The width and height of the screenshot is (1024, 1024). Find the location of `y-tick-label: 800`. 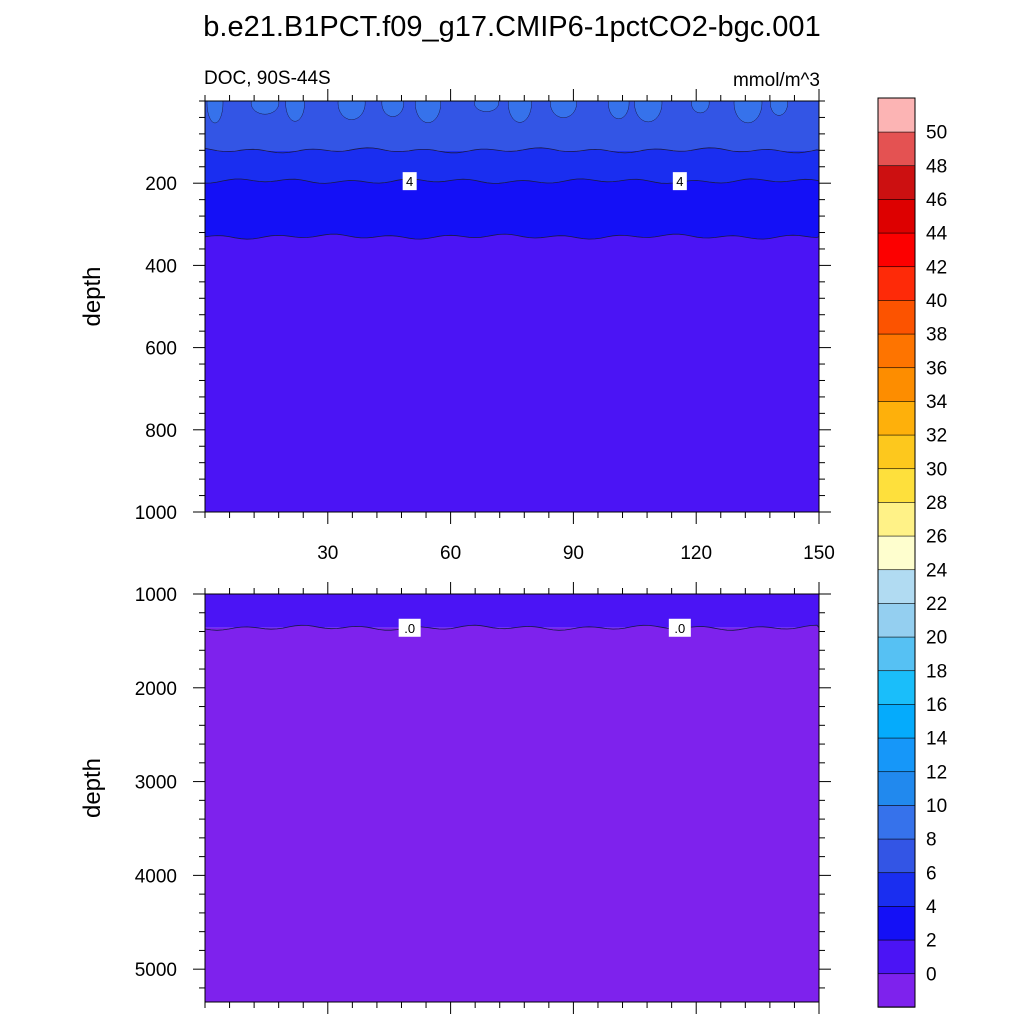

y-tick-label: 800 is located at coordinates (161, 431).